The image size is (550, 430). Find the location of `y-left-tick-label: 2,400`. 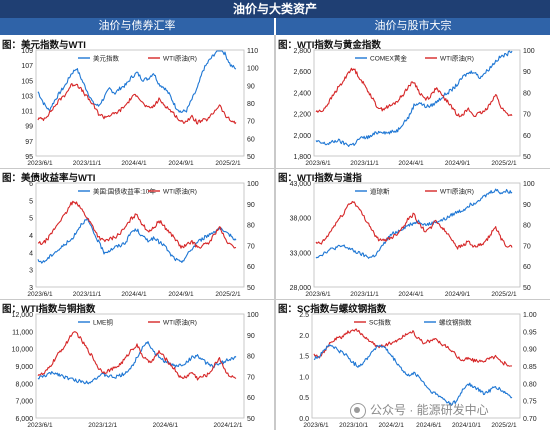

y-left-tick-label: 2,400 is located at coordinates (302, 93).